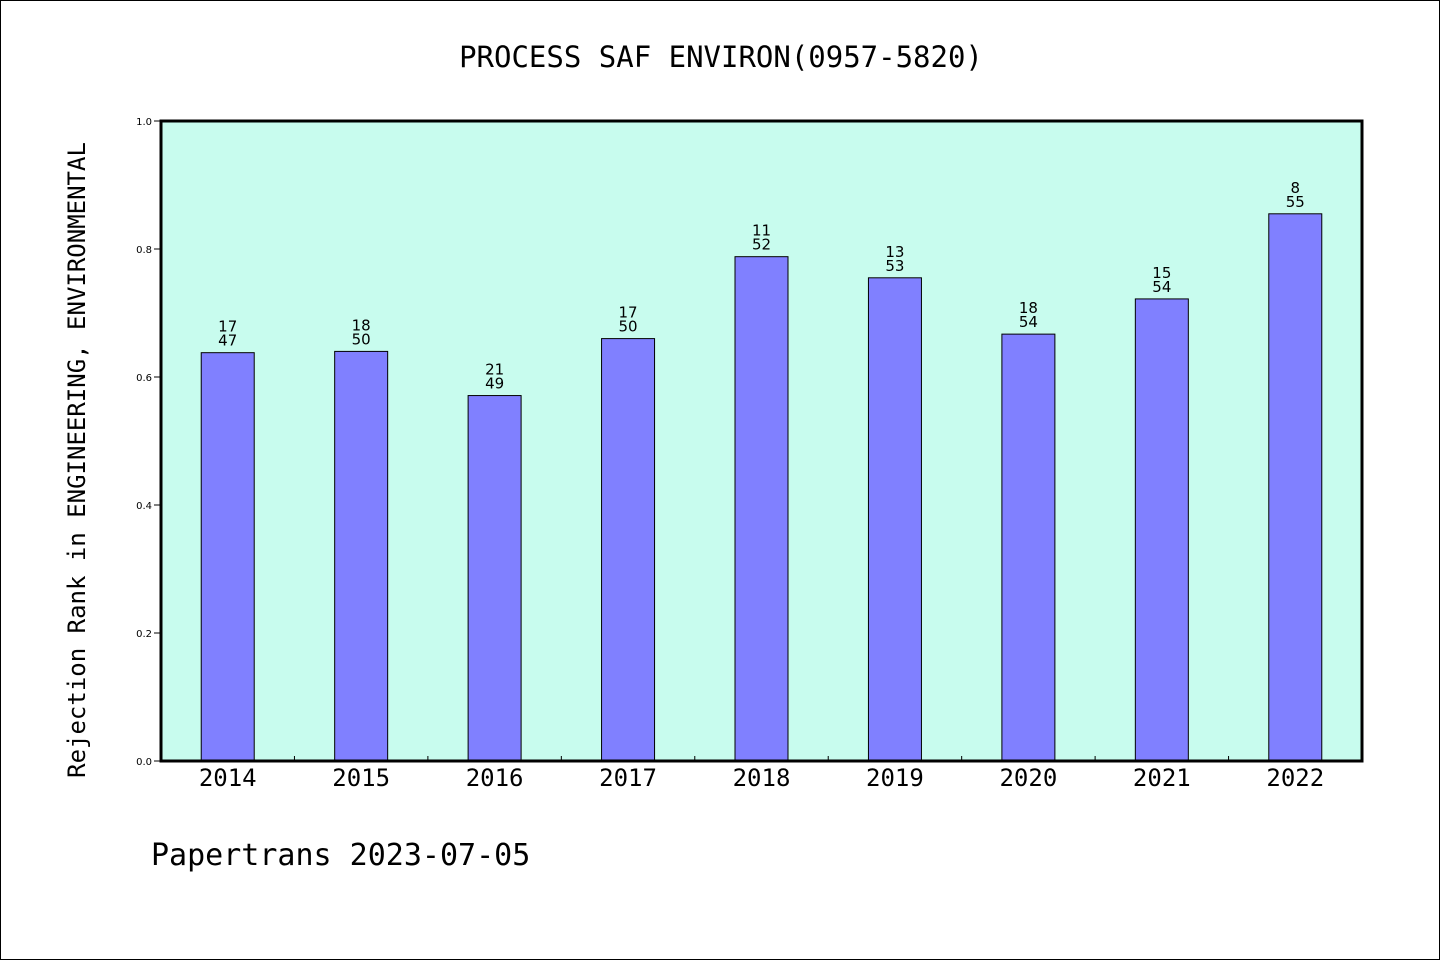  Describe the element at coordinates (494, 384) in the screenshot. I see `bar-total-label-2016: 49` at that location.